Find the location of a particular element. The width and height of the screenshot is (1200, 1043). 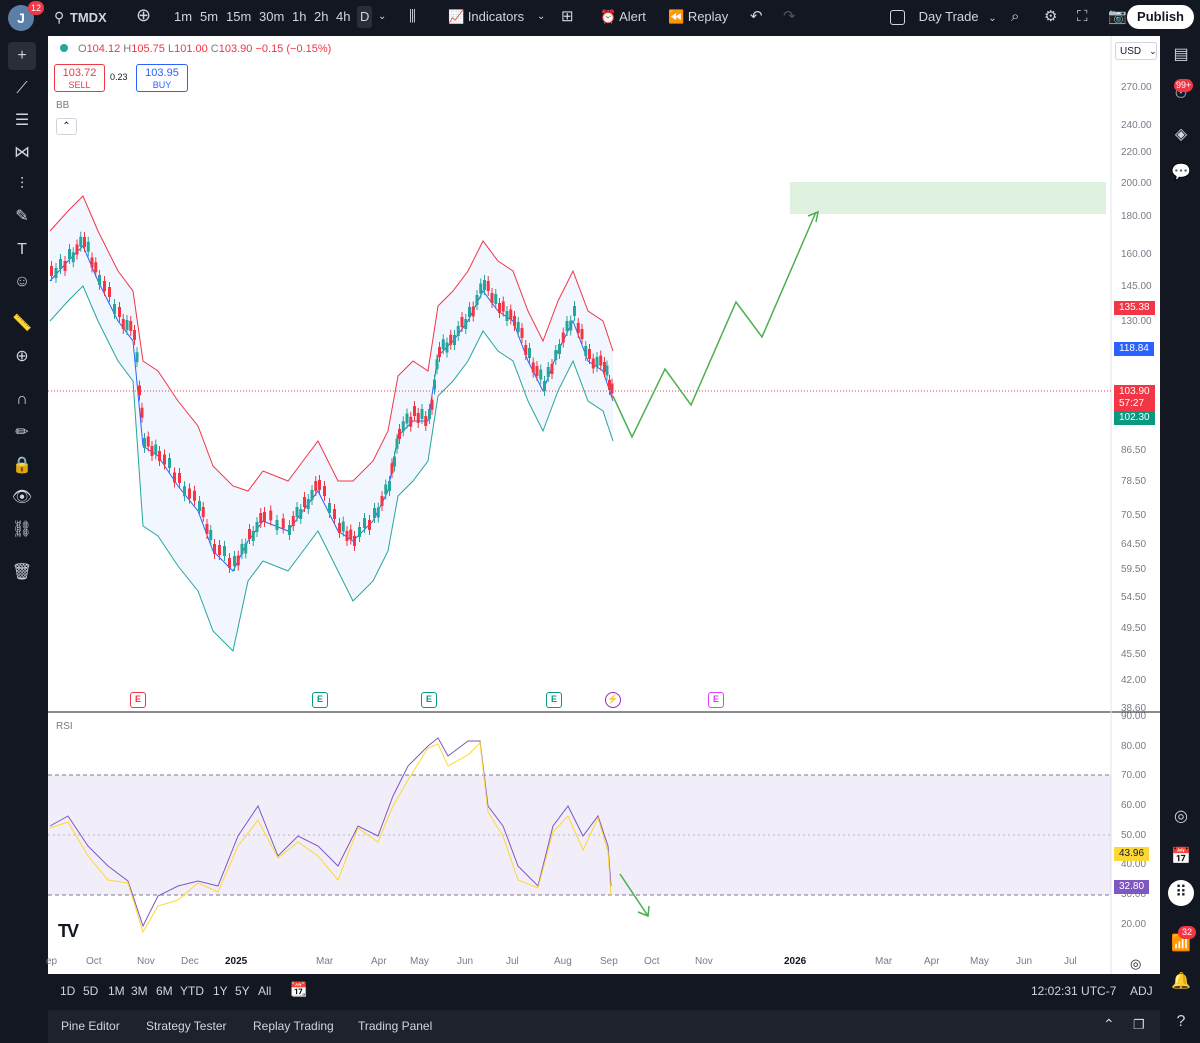

fib-retracement-icon: ☰ is located at coordinates (22, 120).